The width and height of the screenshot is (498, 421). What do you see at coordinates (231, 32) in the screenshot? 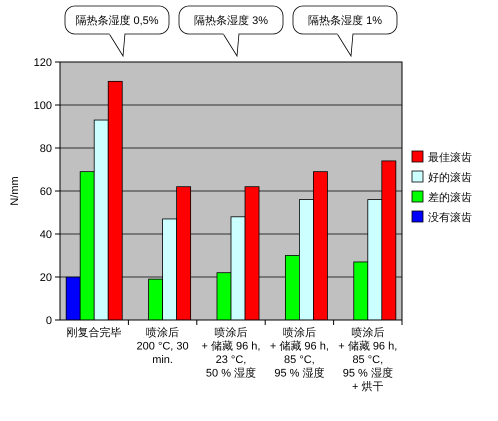
I see `annotation: 隔热条湿度 3%` at bounding box center [231, 32].